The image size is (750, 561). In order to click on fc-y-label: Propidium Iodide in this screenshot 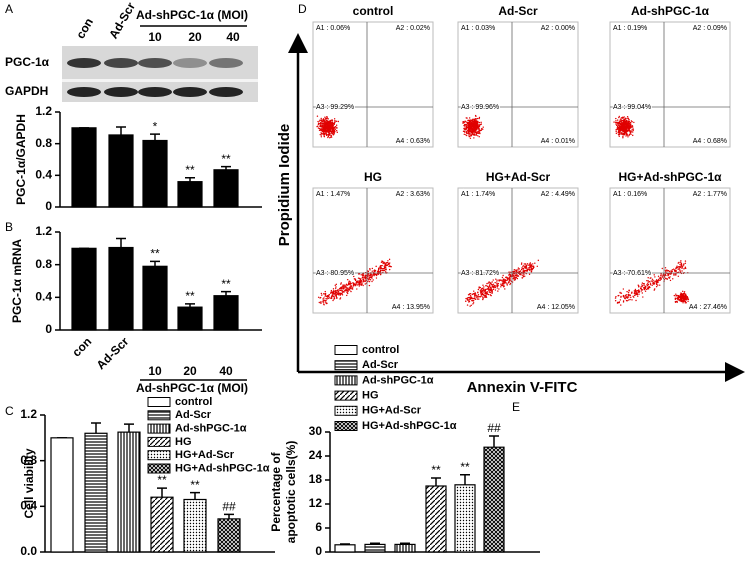, I will do `click(284, 185)`.